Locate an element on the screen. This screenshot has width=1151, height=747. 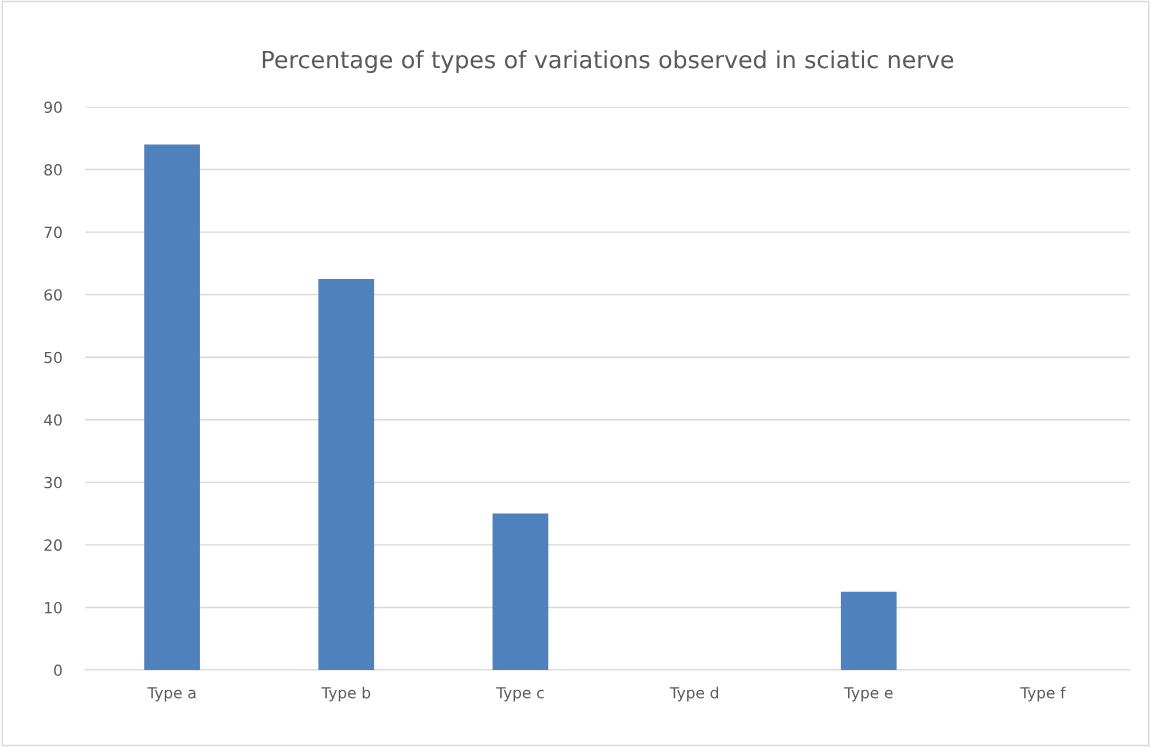
x-tick-label: Type e is located at coordinates (868, 694).